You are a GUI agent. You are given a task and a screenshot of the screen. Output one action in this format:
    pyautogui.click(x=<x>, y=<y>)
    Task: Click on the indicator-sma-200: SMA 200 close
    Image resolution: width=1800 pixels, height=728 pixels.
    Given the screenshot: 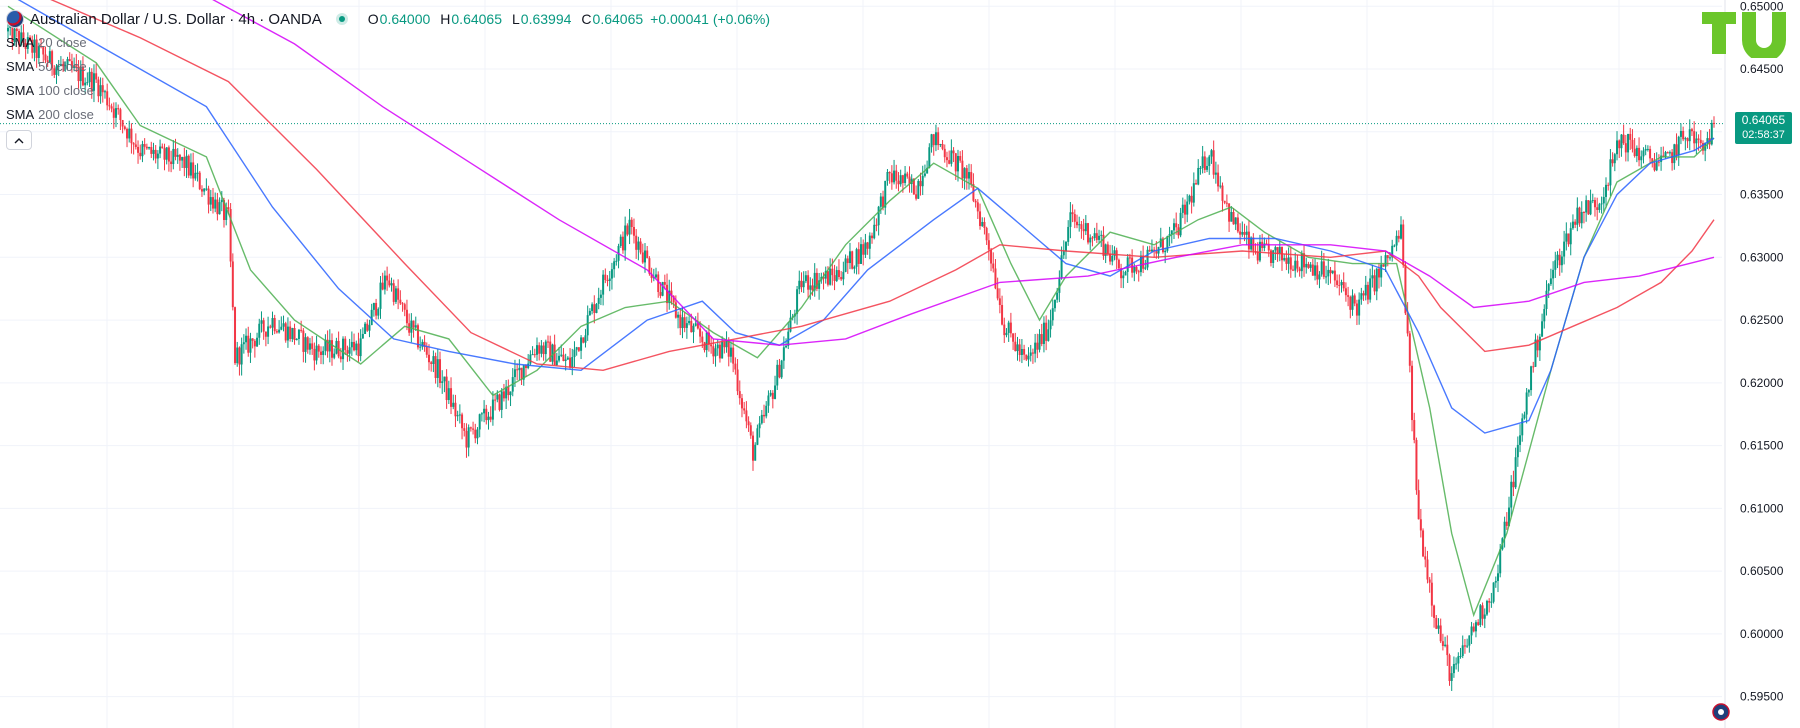 What is the action you would take?
    pyautogui.click(x=391, y=114)
    